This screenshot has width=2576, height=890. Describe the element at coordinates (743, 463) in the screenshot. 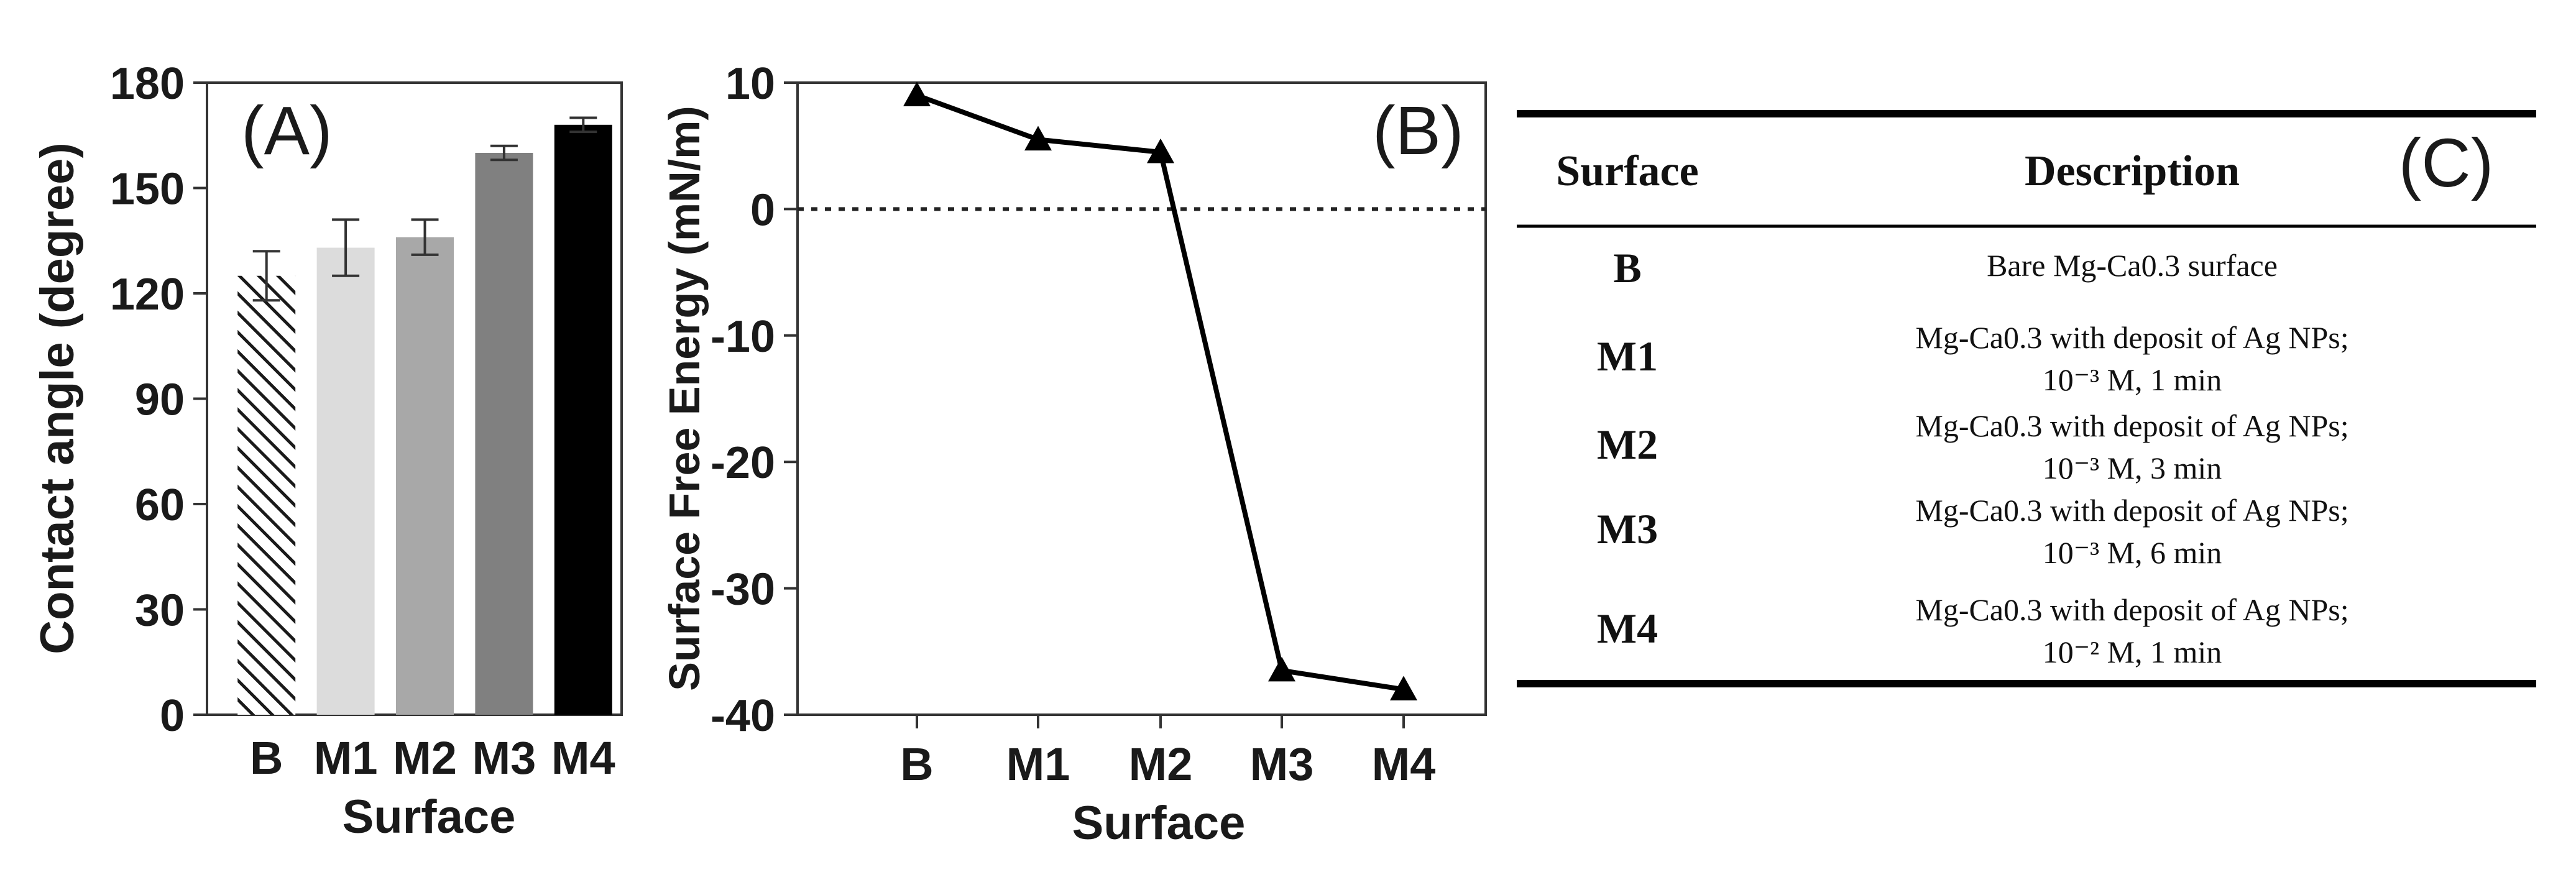

I see `y-tick-label: -20` at that location.